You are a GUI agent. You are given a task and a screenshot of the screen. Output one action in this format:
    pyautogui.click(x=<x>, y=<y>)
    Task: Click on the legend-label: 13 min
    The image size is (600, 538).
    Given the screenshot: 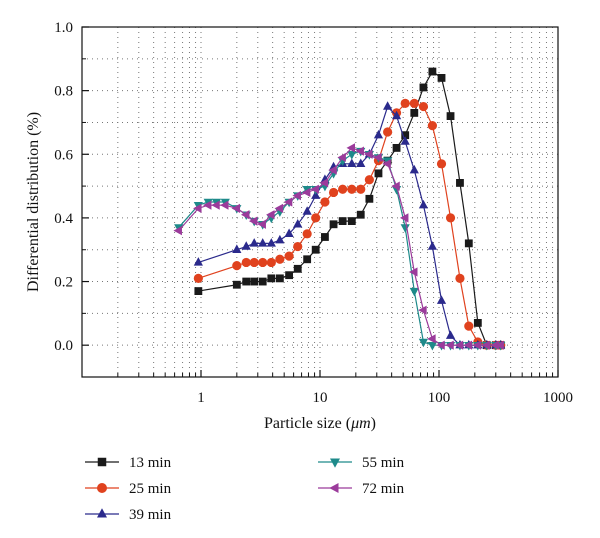 What is the action you would take?
    pyautogui.click(x=150, y=463)
    